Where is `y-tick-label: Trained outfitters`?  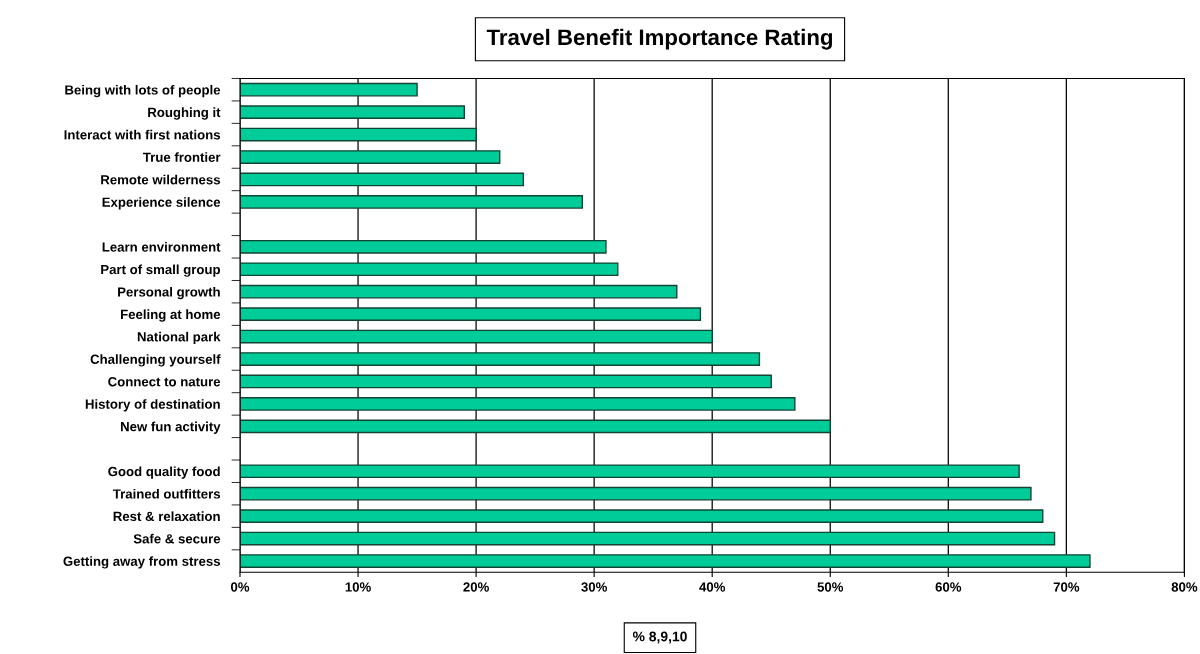 y-tick-label: Trained outfitters is located at coordinates (166, 493).